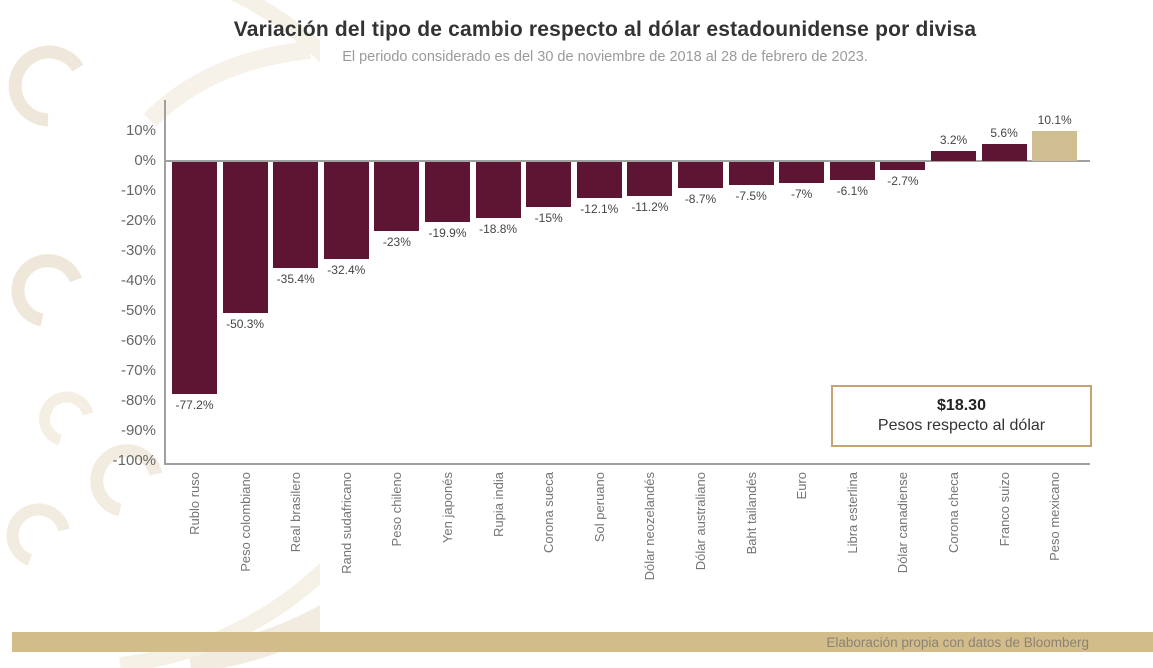 Image resolution: width=1153 pixels, height=668 pixels. I want to click on bar-value-label: -6.1%, so click(852, 191).